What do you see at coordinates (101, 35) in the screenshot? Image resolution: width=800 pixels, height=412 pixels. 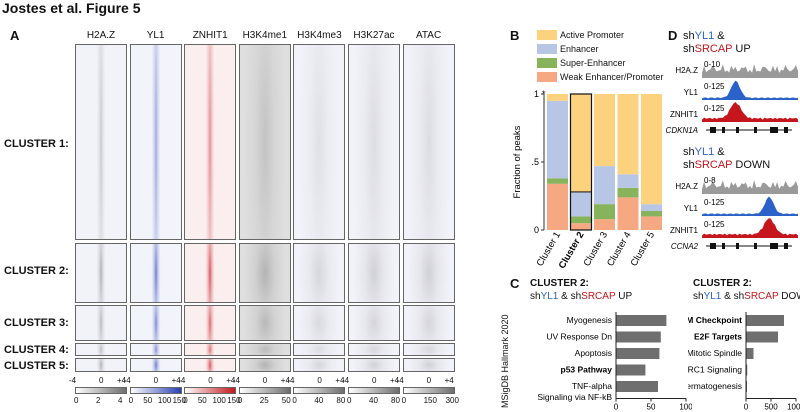 I see `column-header-0: H2A.Z` at bounding box center [101, 35].